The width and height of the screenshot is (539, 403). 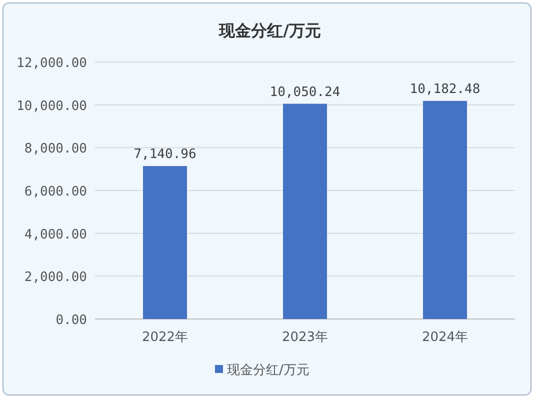 I want to click on data-label: 7,140.96, so click(x=165, y=154).